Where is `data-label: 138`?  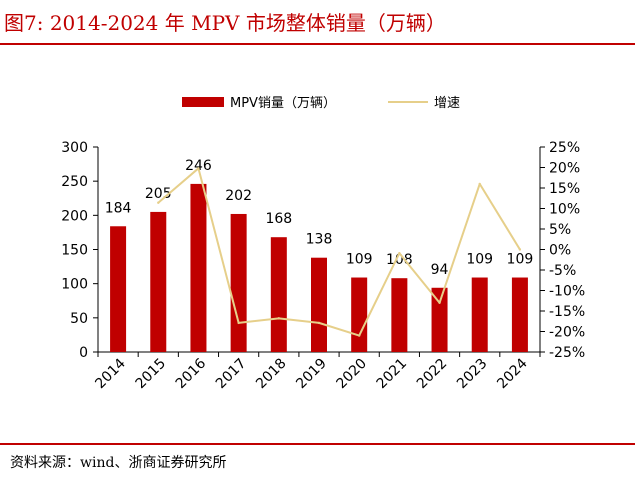
data-label: 138 is located at coordinates (319, 240).